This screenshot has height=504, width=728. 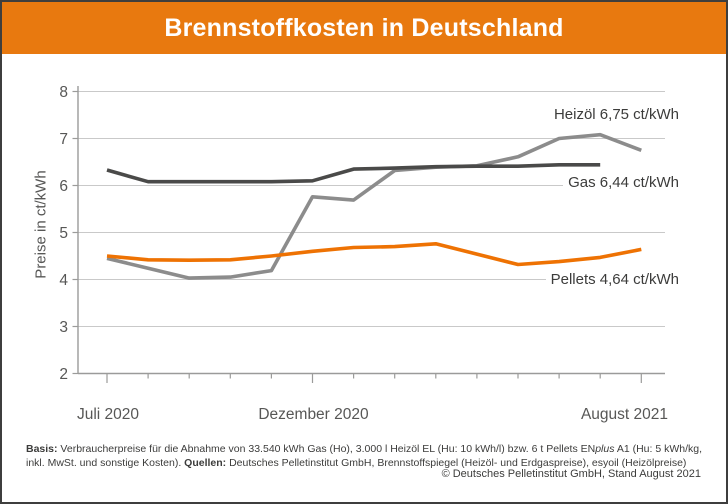 I want to click on series-line-gas, so click(x=353, y=173).